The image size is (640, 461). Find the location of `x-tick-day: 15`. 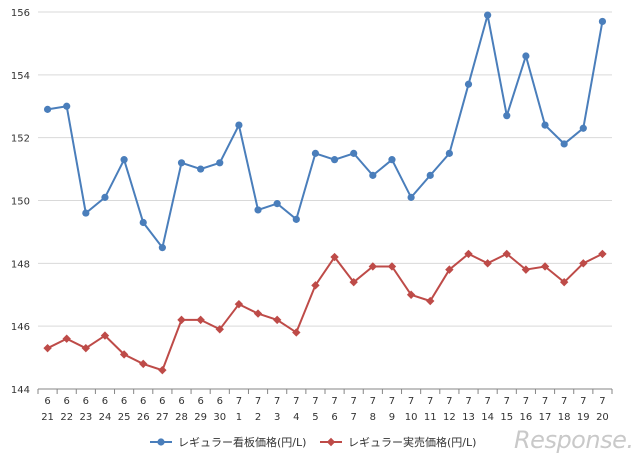

x-tick-day: 15 is located at coordinates (506, 417).